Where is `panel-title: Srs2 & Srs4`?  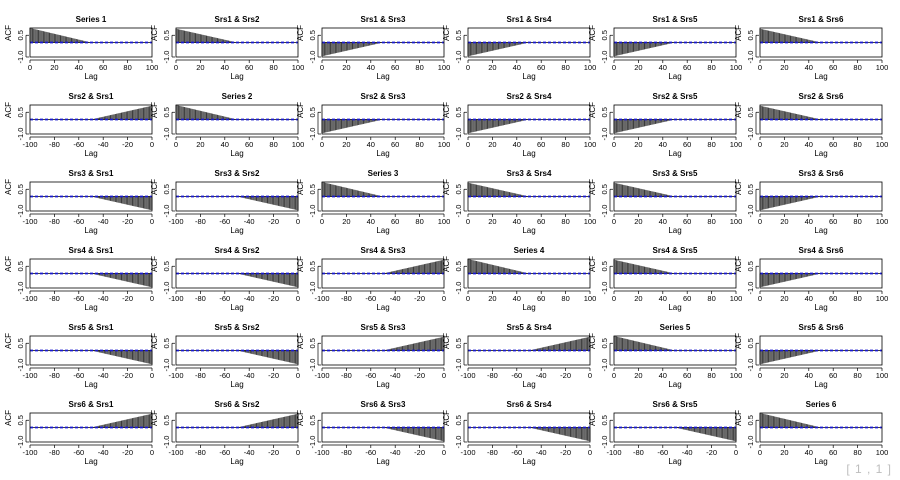 panel-title: Srs2 & Srs4 is located at coordinates (529, 96).